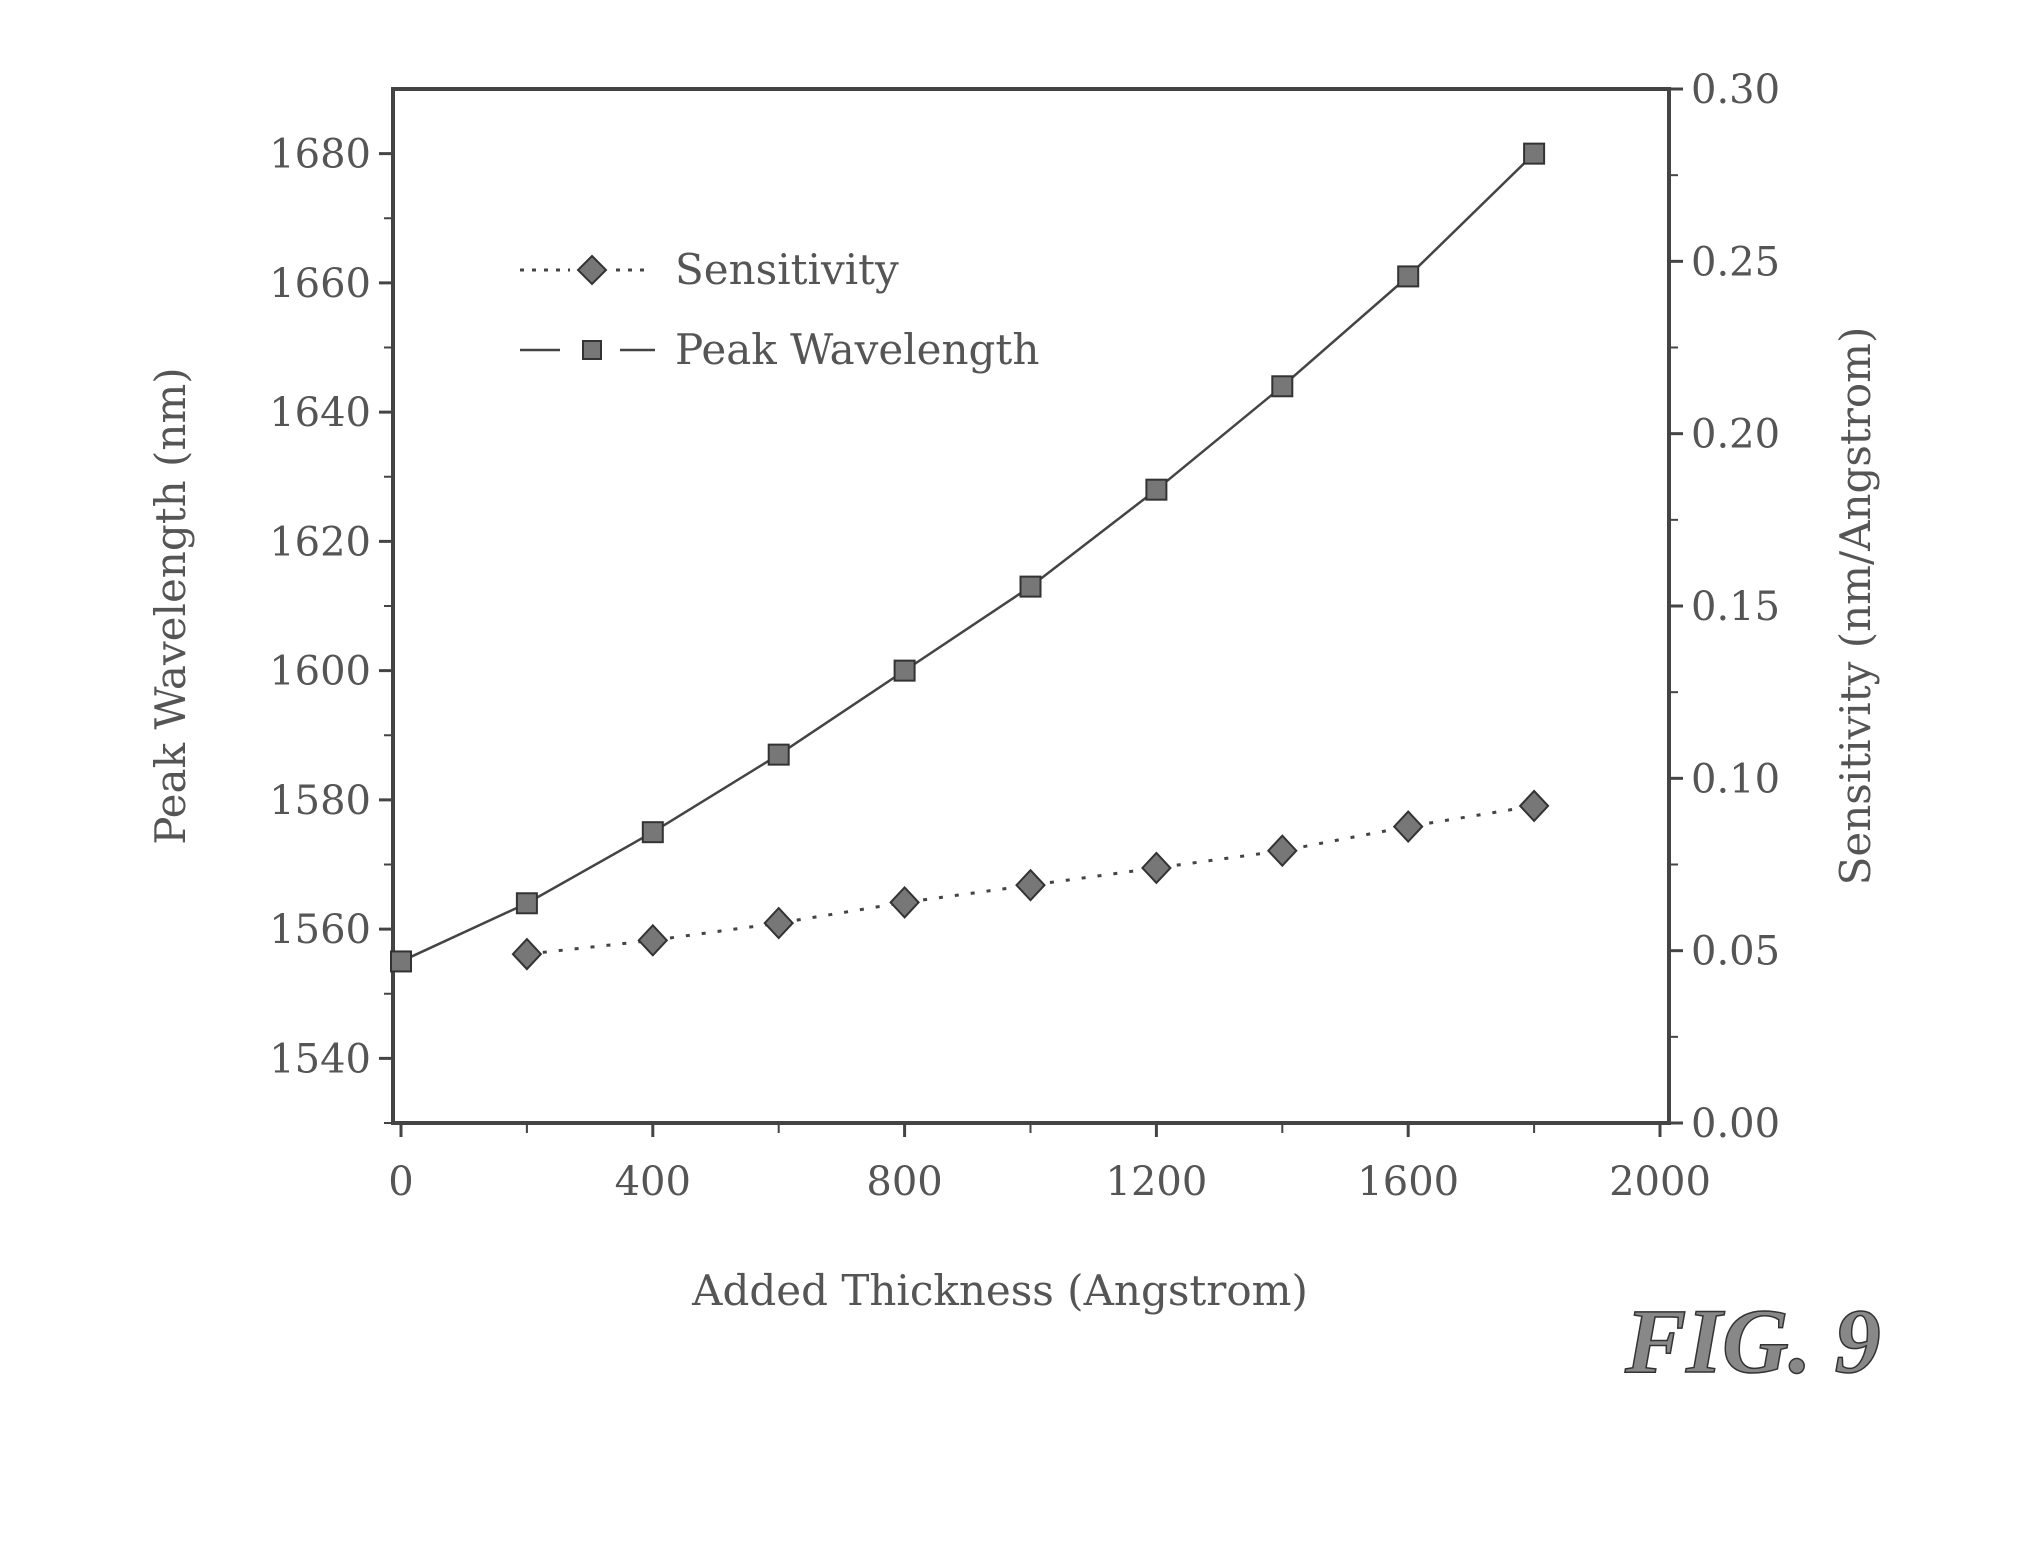 The image size is (2042, 1548). Describe the element at coordinates (857, 349) in the screenshot. I see `legend-label-peak-wavelength: Peak Wavelength` at that location.